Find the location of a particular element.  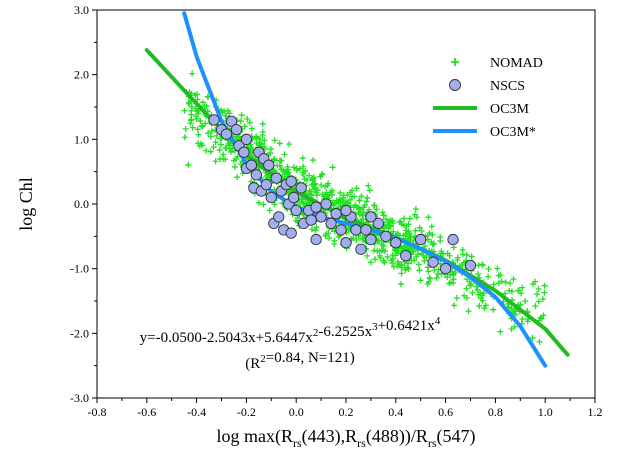

x-tick-label: -0.2 is located at coordinates (246, 412).